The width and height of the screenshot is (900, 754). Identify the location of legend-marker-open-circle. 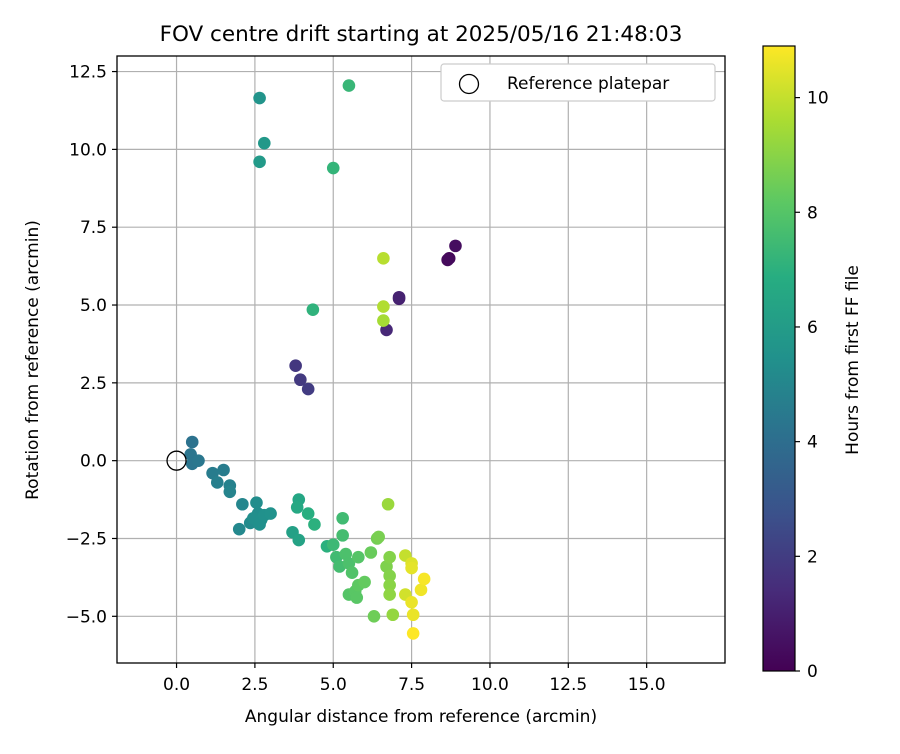
(469, 84).